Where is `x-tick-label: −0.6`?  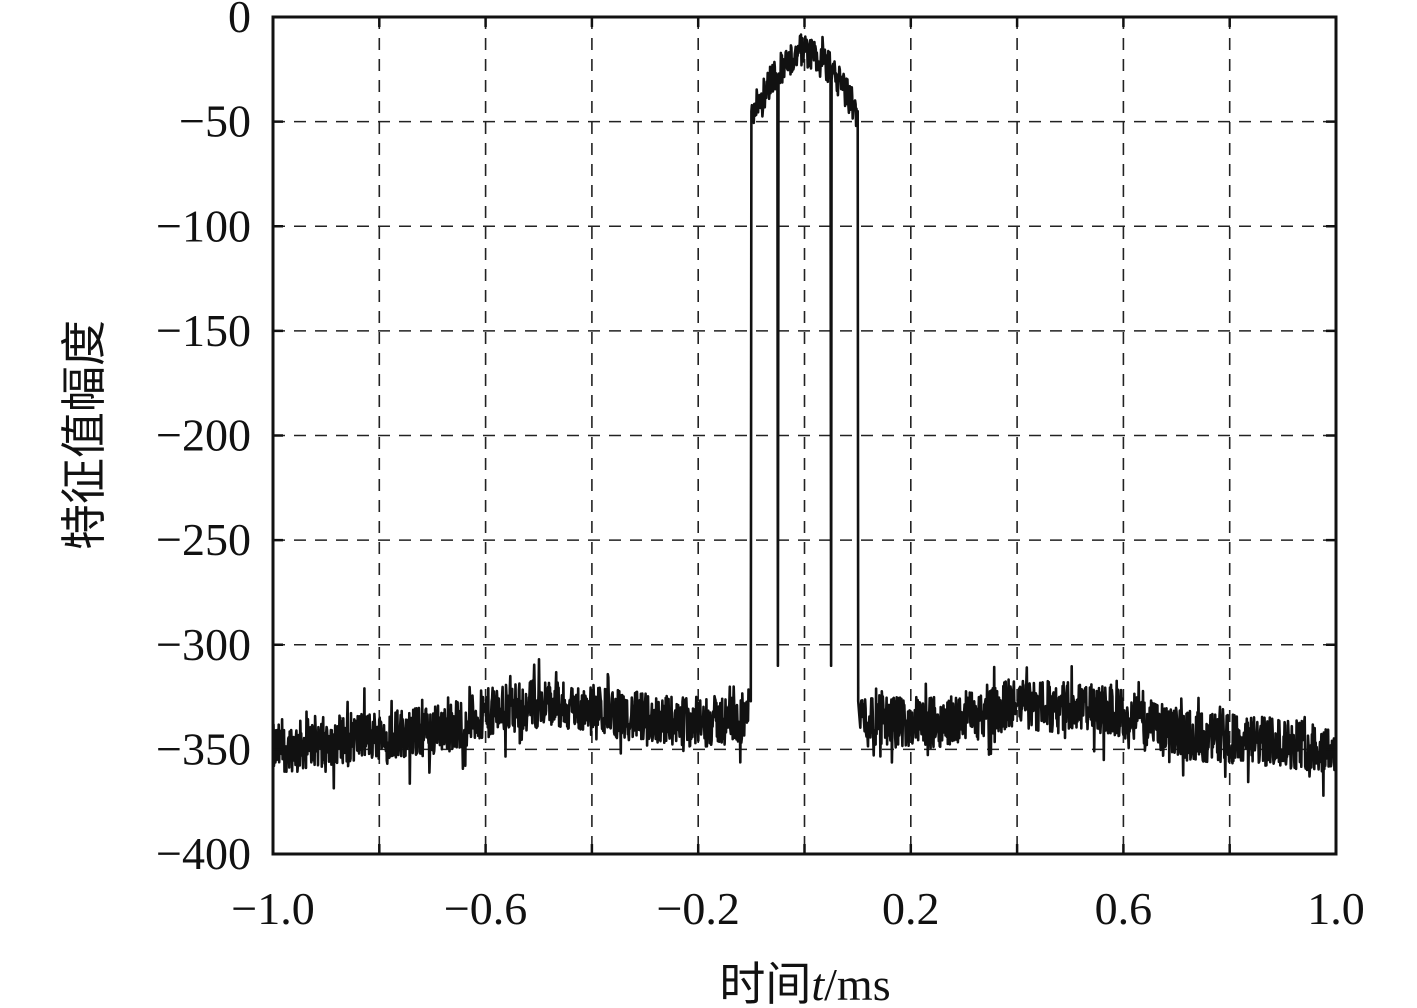
x-tick-label: −0.6 is located at coordinates (485, 908).